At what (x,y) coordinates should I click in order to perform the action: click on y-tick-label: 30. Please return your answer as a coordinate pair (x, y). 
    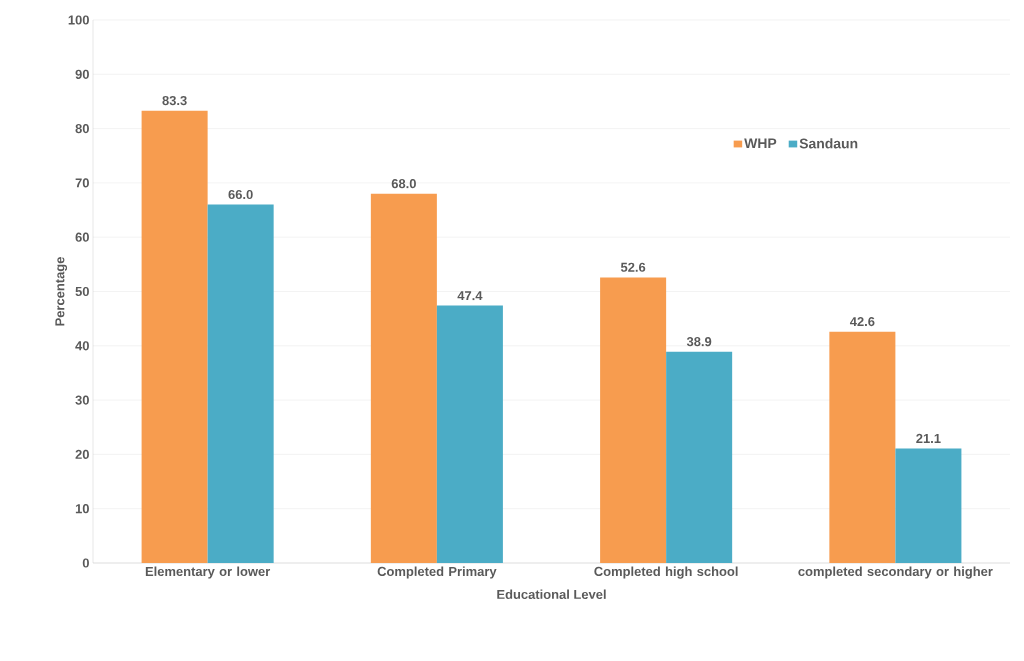
    Looking at the image, I should click on (82, 400).